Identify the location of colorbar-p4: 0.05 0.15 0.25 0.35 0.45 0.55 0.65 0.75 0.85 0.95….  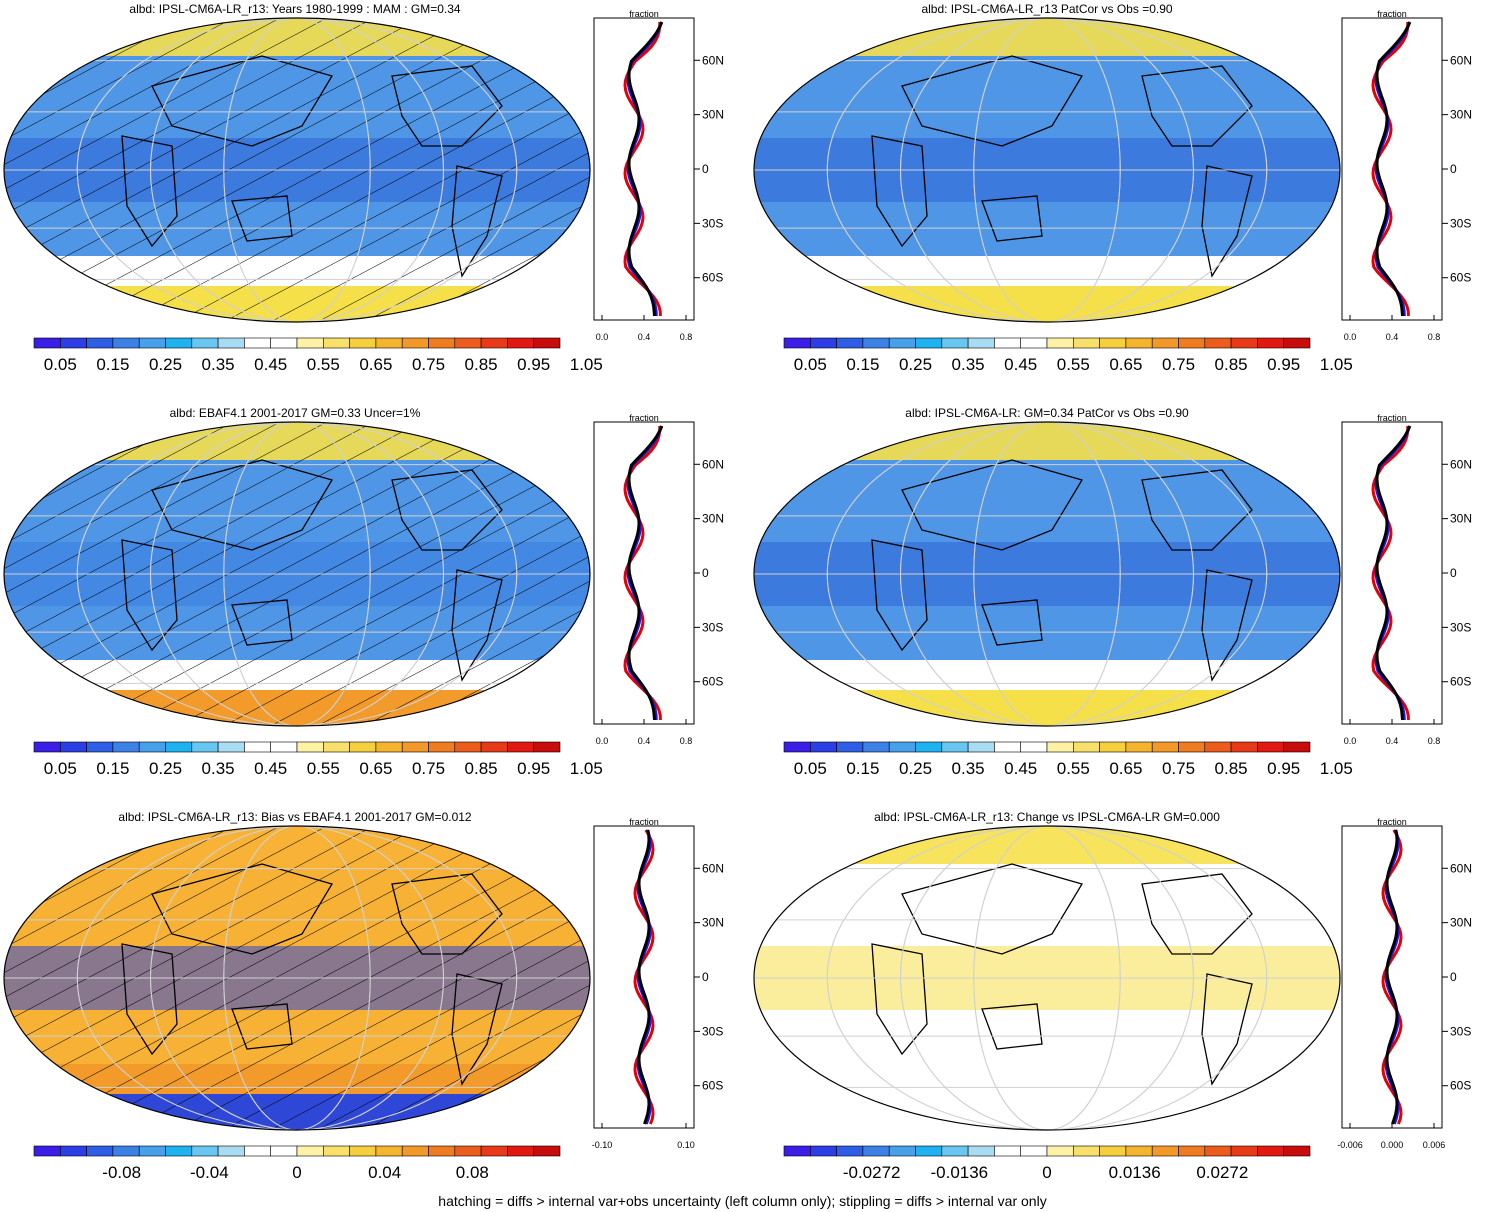
(1068, 761).